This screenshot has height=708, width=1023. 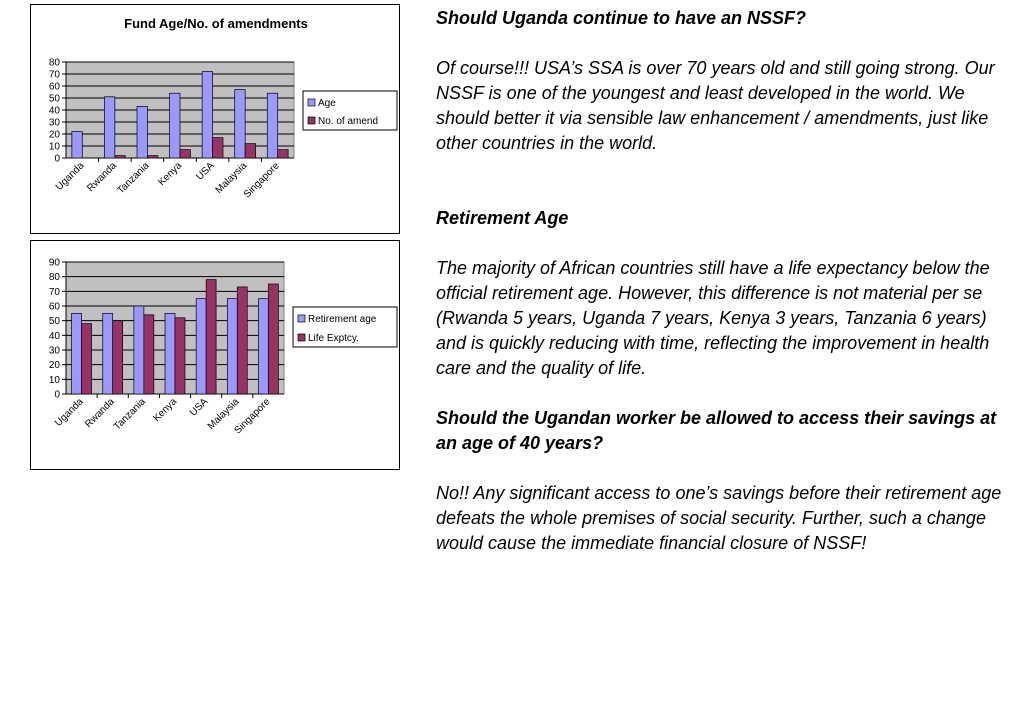 What do you see at coordinates (108, 353) in the screenshot?
I see `bar-rwanda-retirement-age` at bounding box center [108, 353].